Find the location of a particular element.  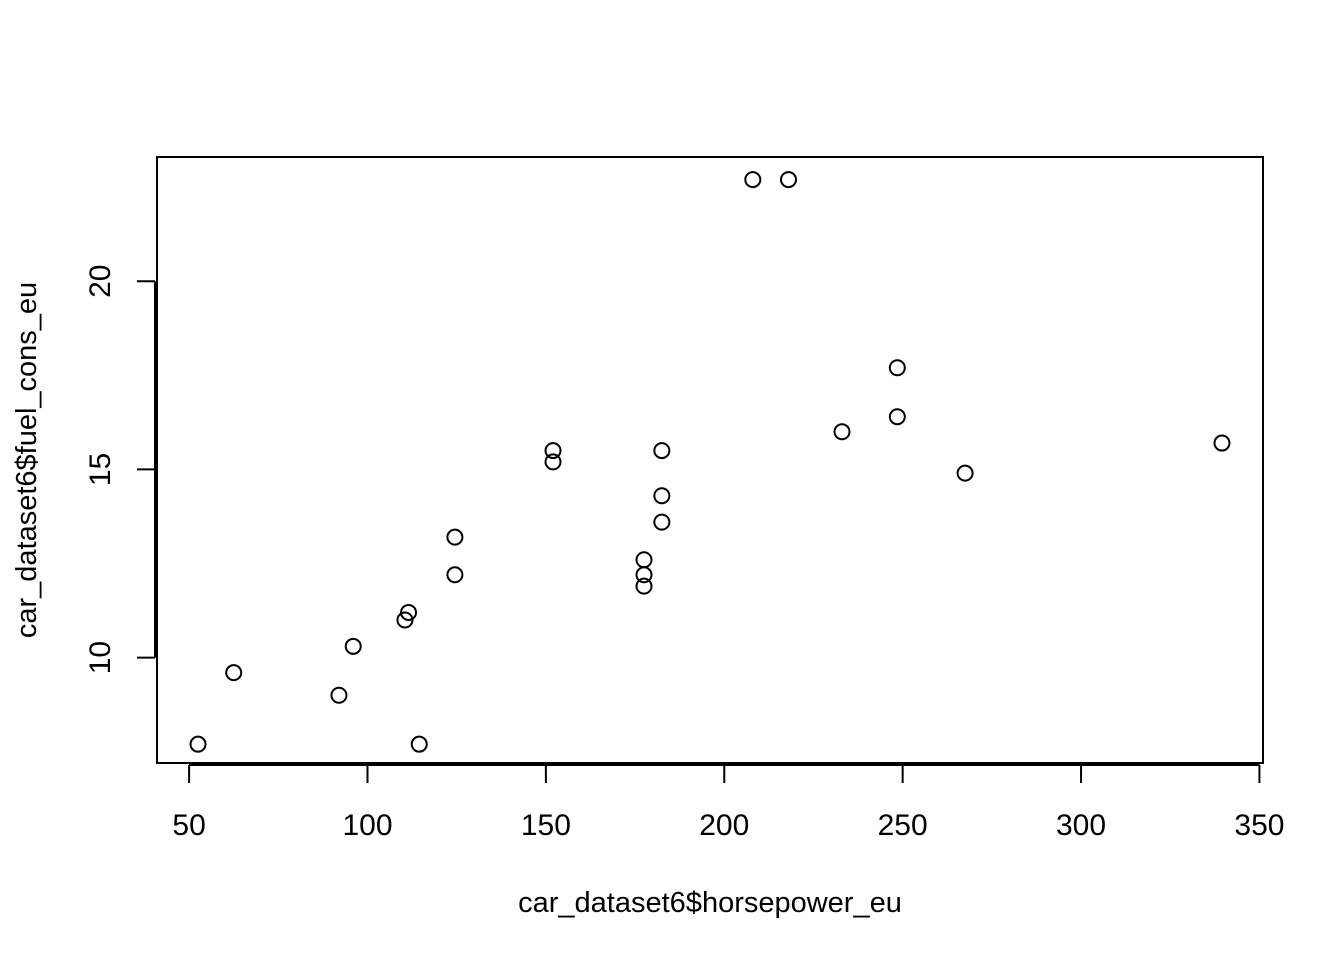

x-tick-label: 50 is located at coordinates (188, 825).